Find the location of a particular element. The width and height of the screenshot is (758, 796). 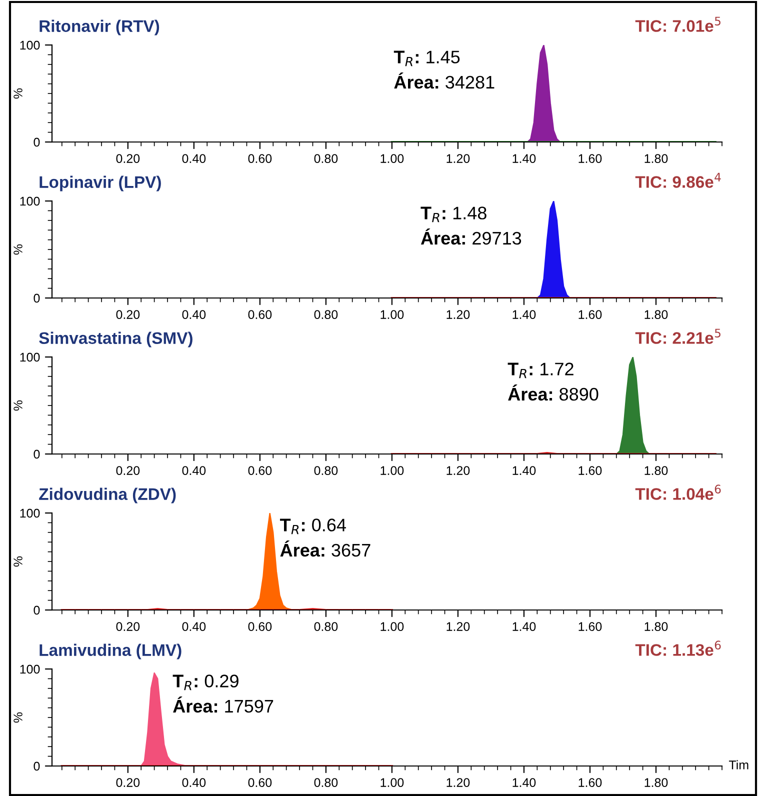

chart-title: Simvastatina (SMV) is located at coordinates (115, 340).